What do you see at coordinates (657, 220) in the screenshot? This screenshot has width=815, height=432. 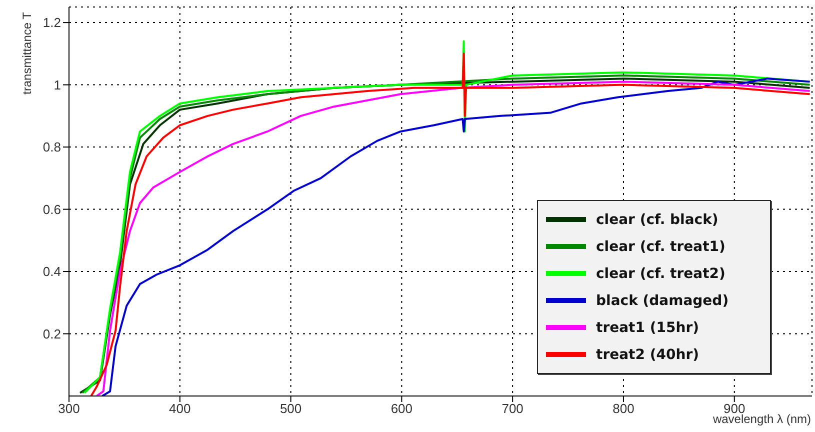 I see `legend-label: clear (cf. black)` at bounding box center [657, 220].